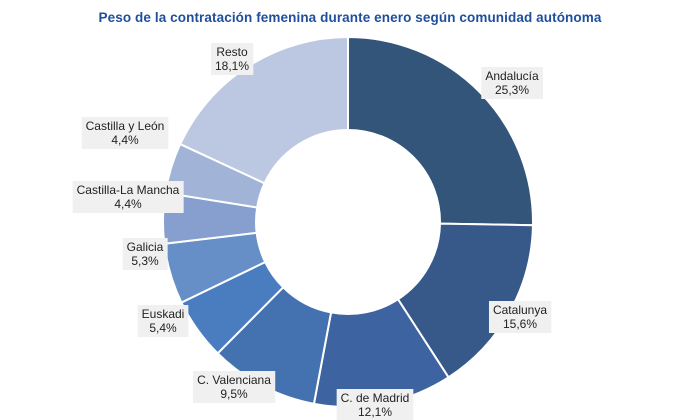 The width and height of the screenshot is (700, 420). Describe the element at coordinates (232, 52) in the screenshot. I see `slice-label-name: Resto` at that location.